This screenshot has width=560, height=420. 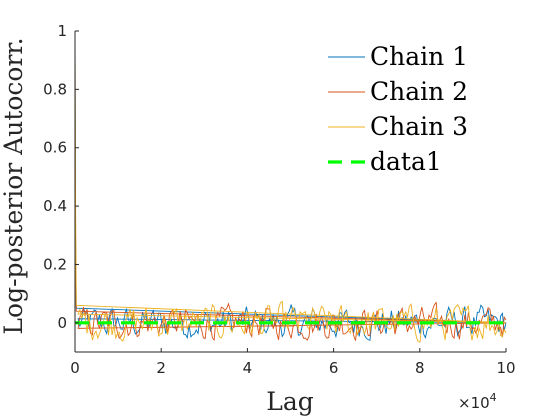 I want to click on y-tick-label: 0.2, so click(x=55, y=264).